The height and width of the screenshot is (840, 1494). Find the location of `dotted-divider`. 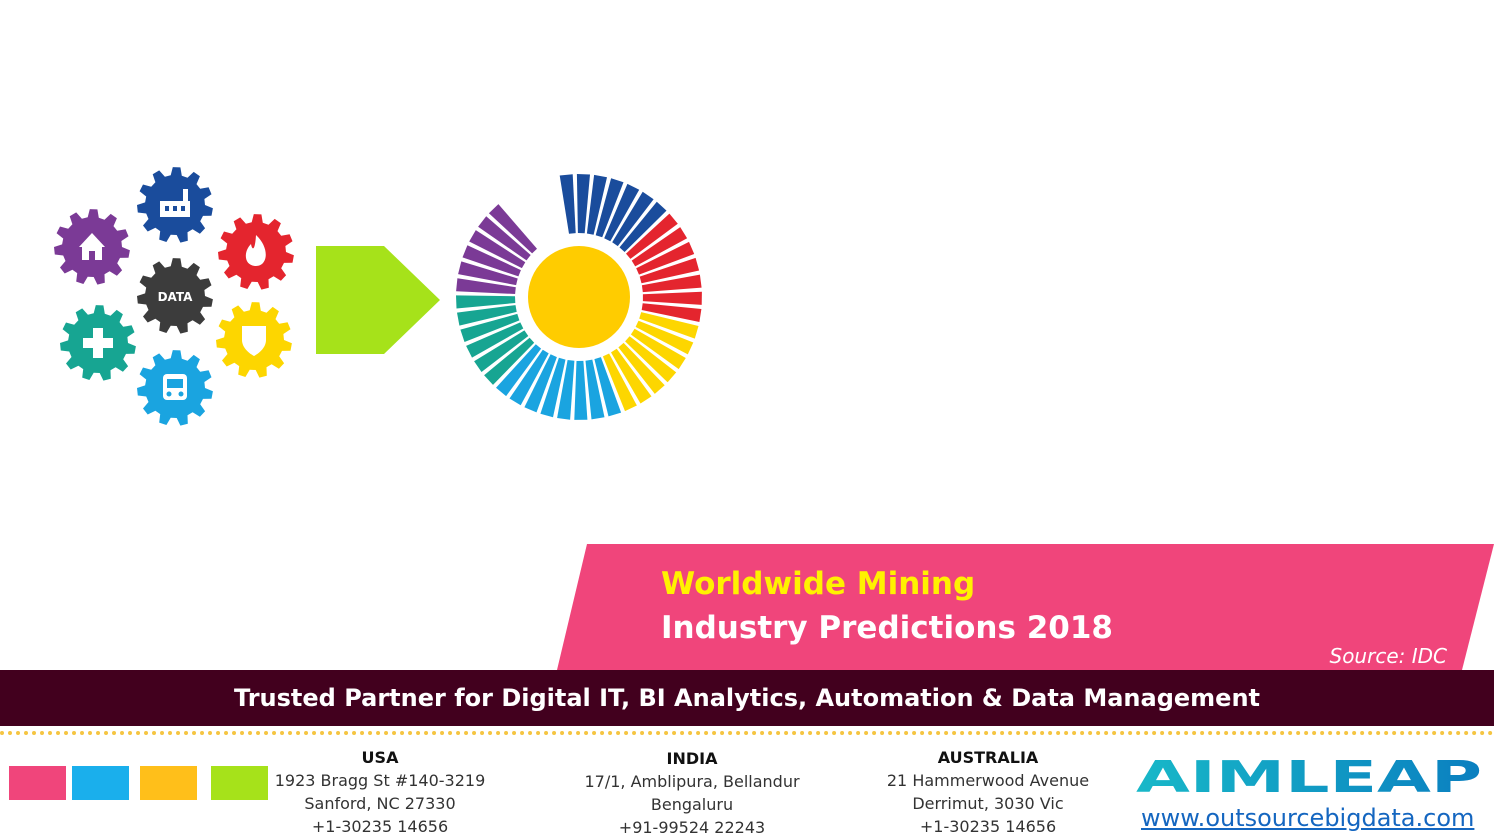

dotted-divider is located at coordinates (747, 733).